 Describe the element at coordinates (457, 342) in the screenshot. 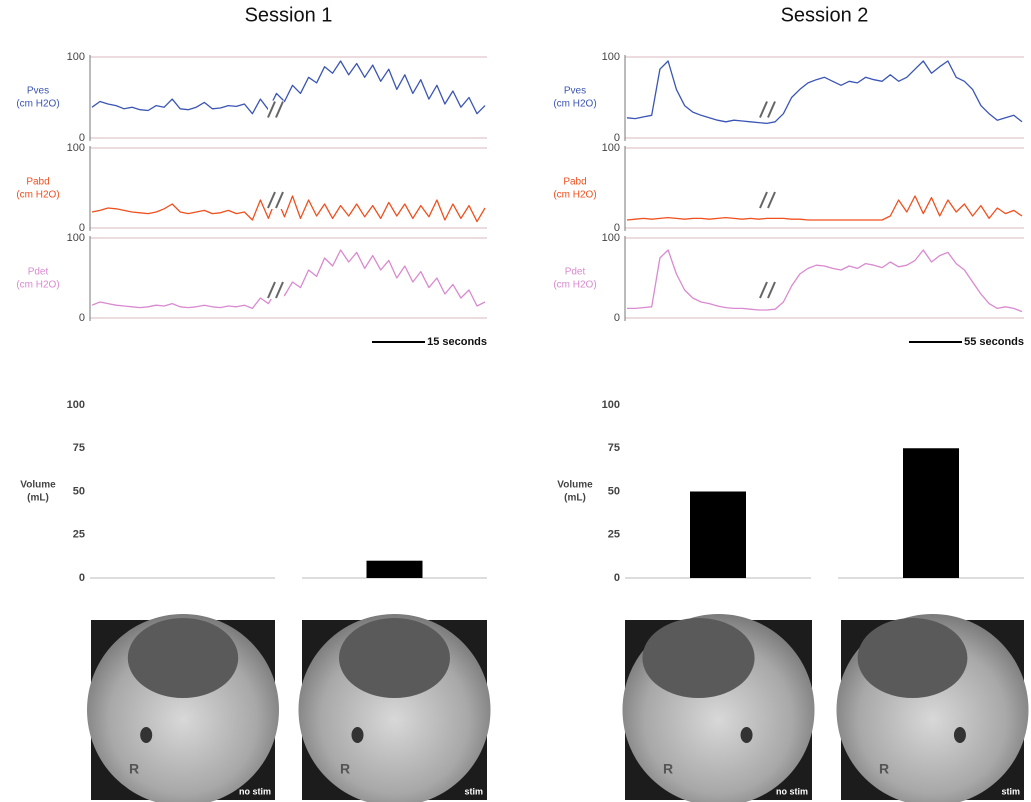

I see `scale-label: 15 seconds` at that location.